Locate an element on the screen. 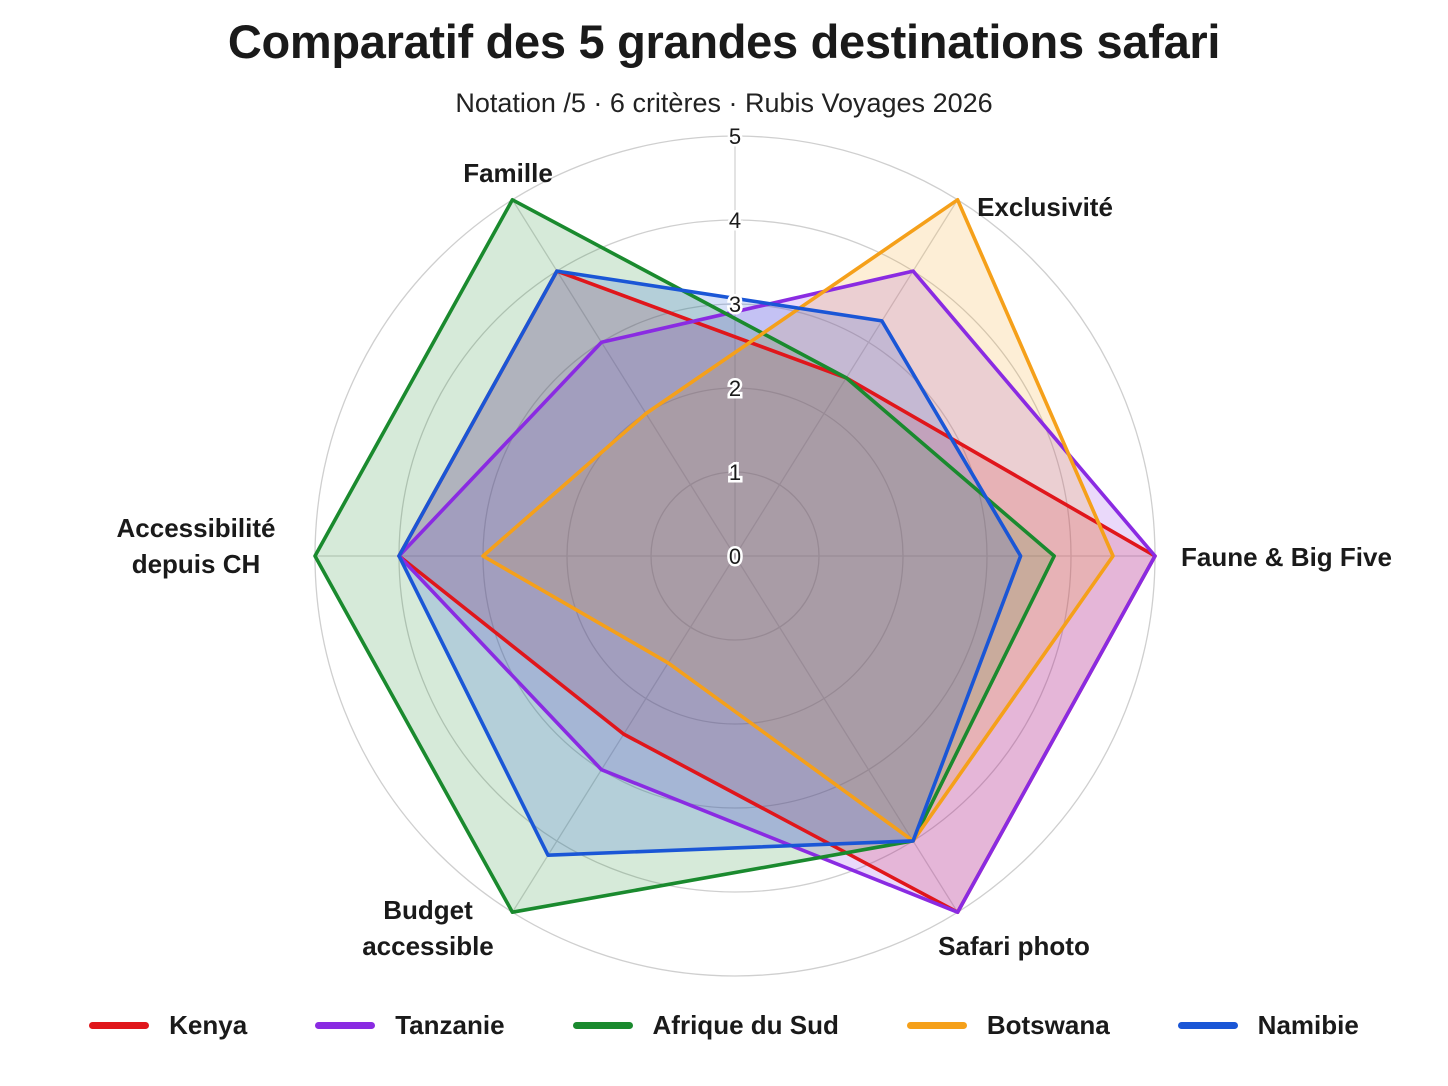  tick-label: 5 is located at coordinates (735, 136).